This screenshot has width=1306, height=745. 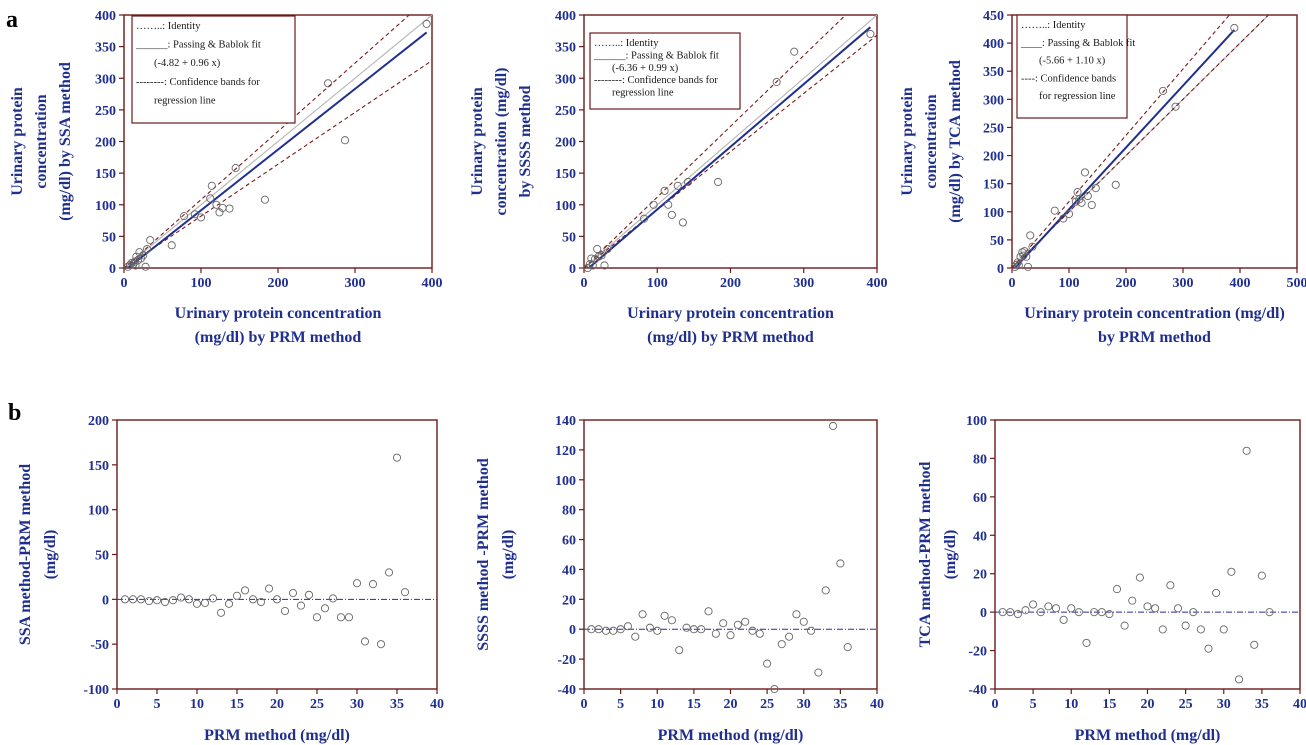 I want to click on y-tick-label: 300, so click(x=565, y=79).